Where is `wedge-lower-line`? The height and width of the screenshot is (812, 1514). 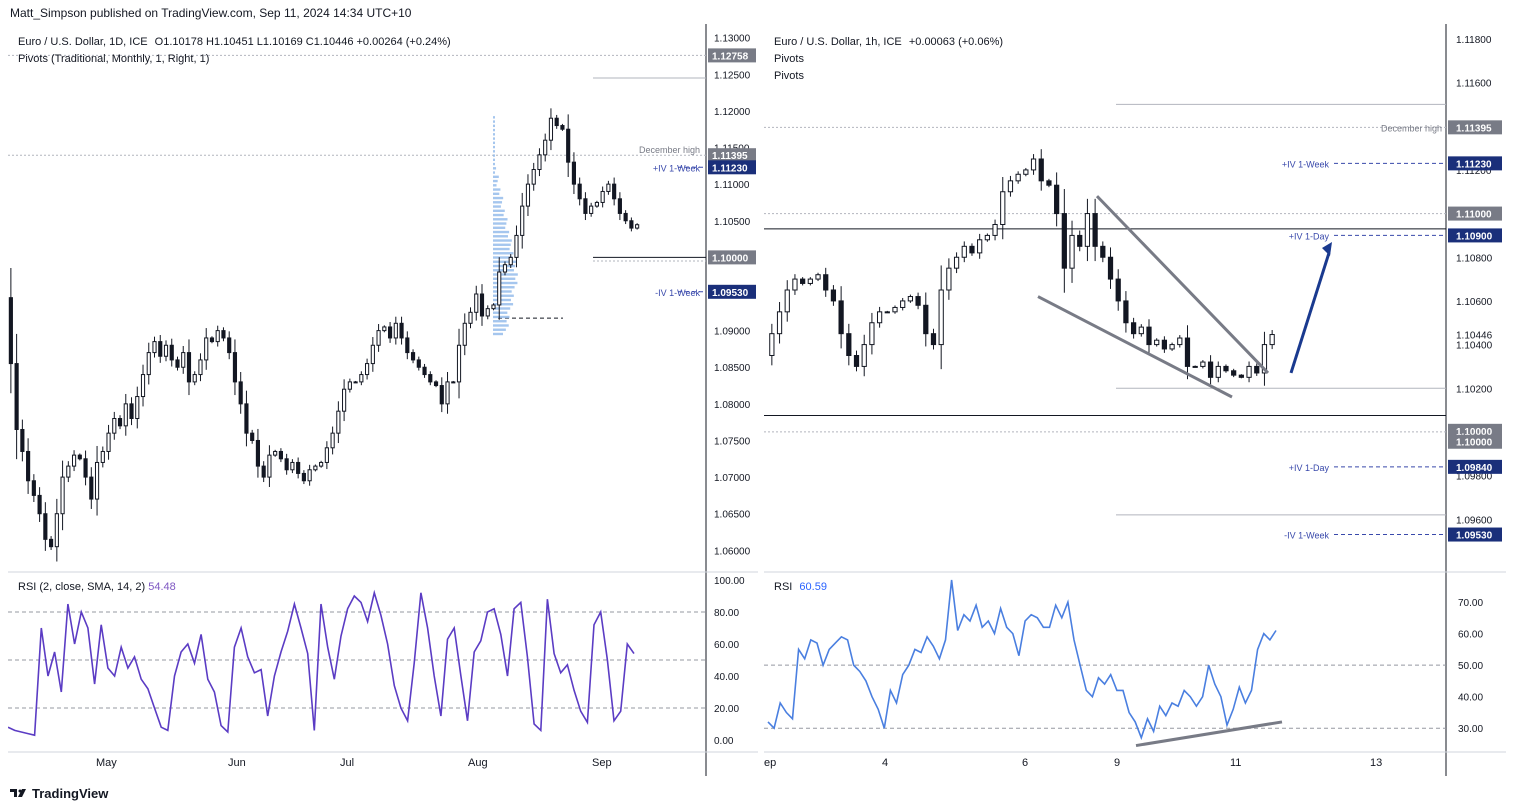 wedge-lower-line is located at coordinates (1135, 347).